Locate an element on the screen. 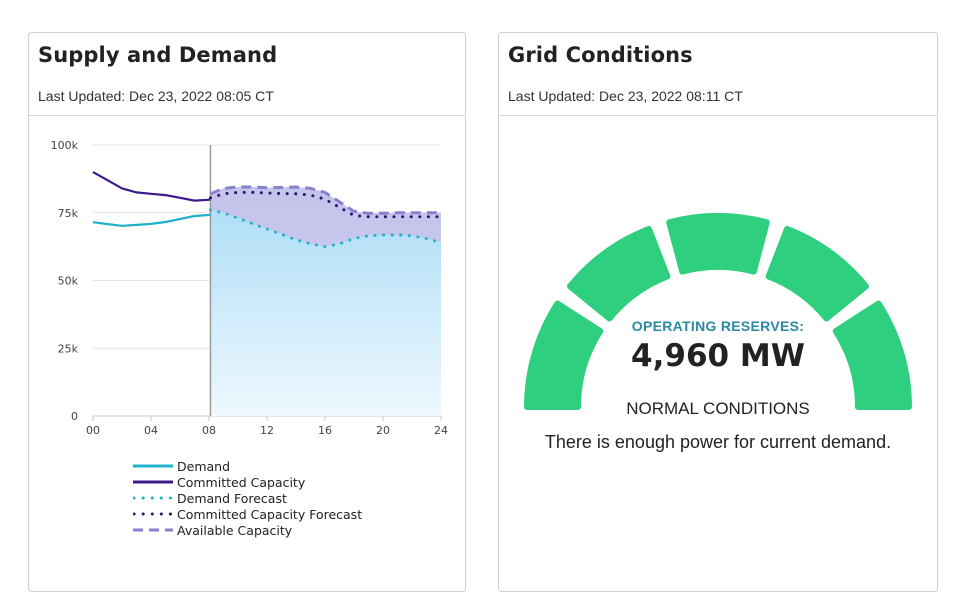  y-tick-label: 25k is located at coordinates (68, 348).